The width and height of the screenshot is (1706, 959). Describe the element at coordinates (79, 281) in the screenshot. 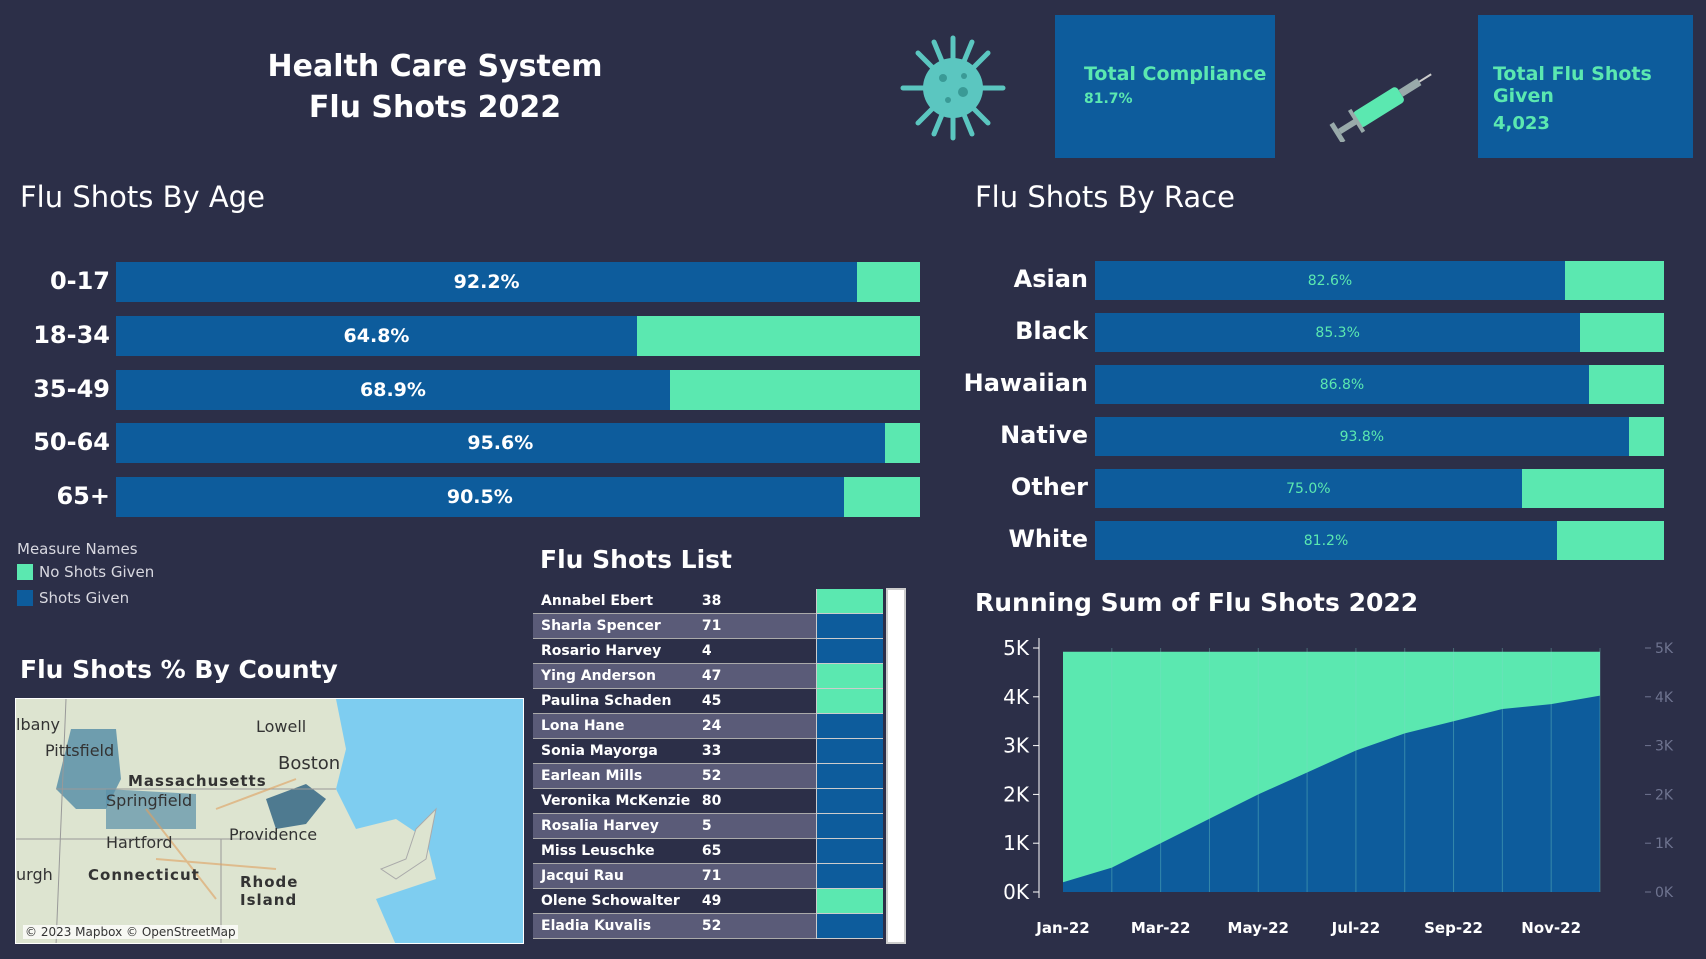

I see `age-bar-label: 0-17` at that location.